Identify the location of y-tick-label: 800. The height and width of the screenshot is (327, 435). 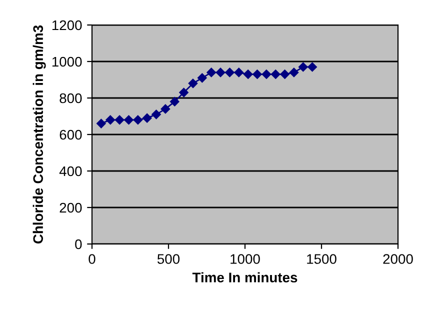
(71, 98).